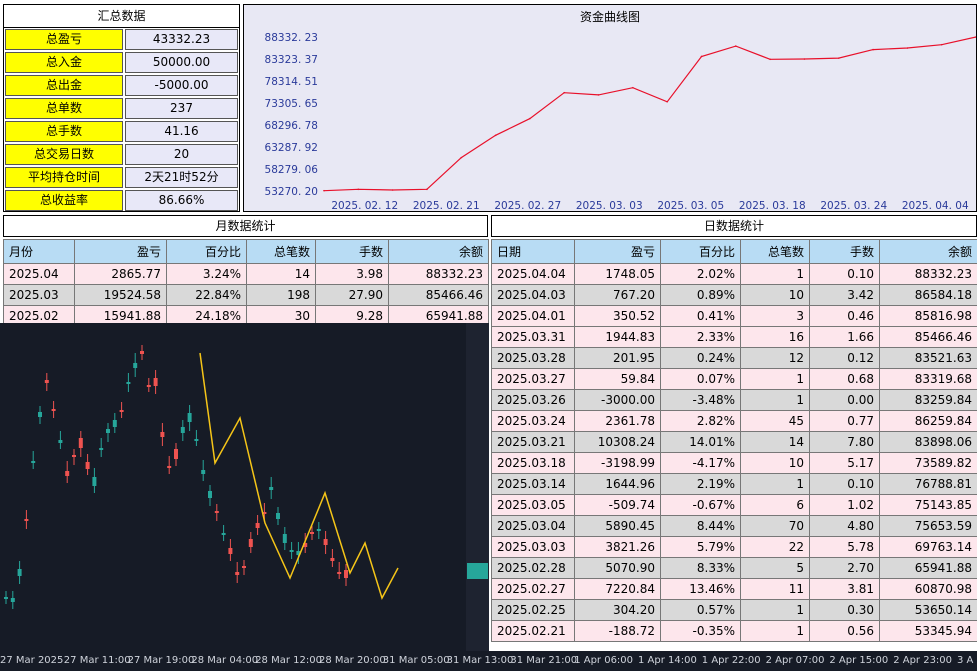 The image size is (977, 671). Describe the element at coordinates (928, 251) in the screenshot. I see `daily-header-5: 余额` at that location.